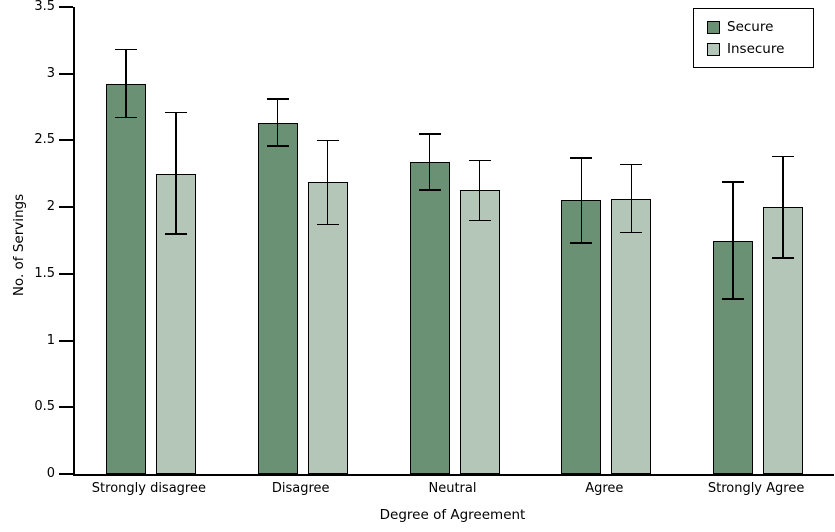 The width and height of the screenshot is (835, 532). What do you see at coordinates (50, 73) in the screenshot?
I see `y-tick-label: 3` at bounding box center [50, 73].